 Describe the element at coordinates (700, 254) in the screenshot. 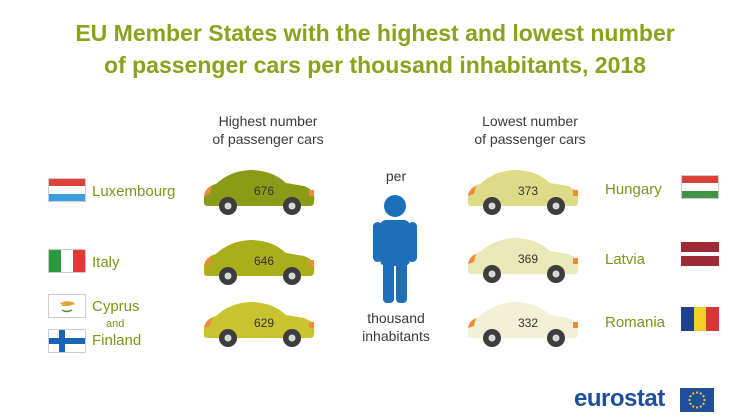

I see `latvia-flag-icon` at that location.